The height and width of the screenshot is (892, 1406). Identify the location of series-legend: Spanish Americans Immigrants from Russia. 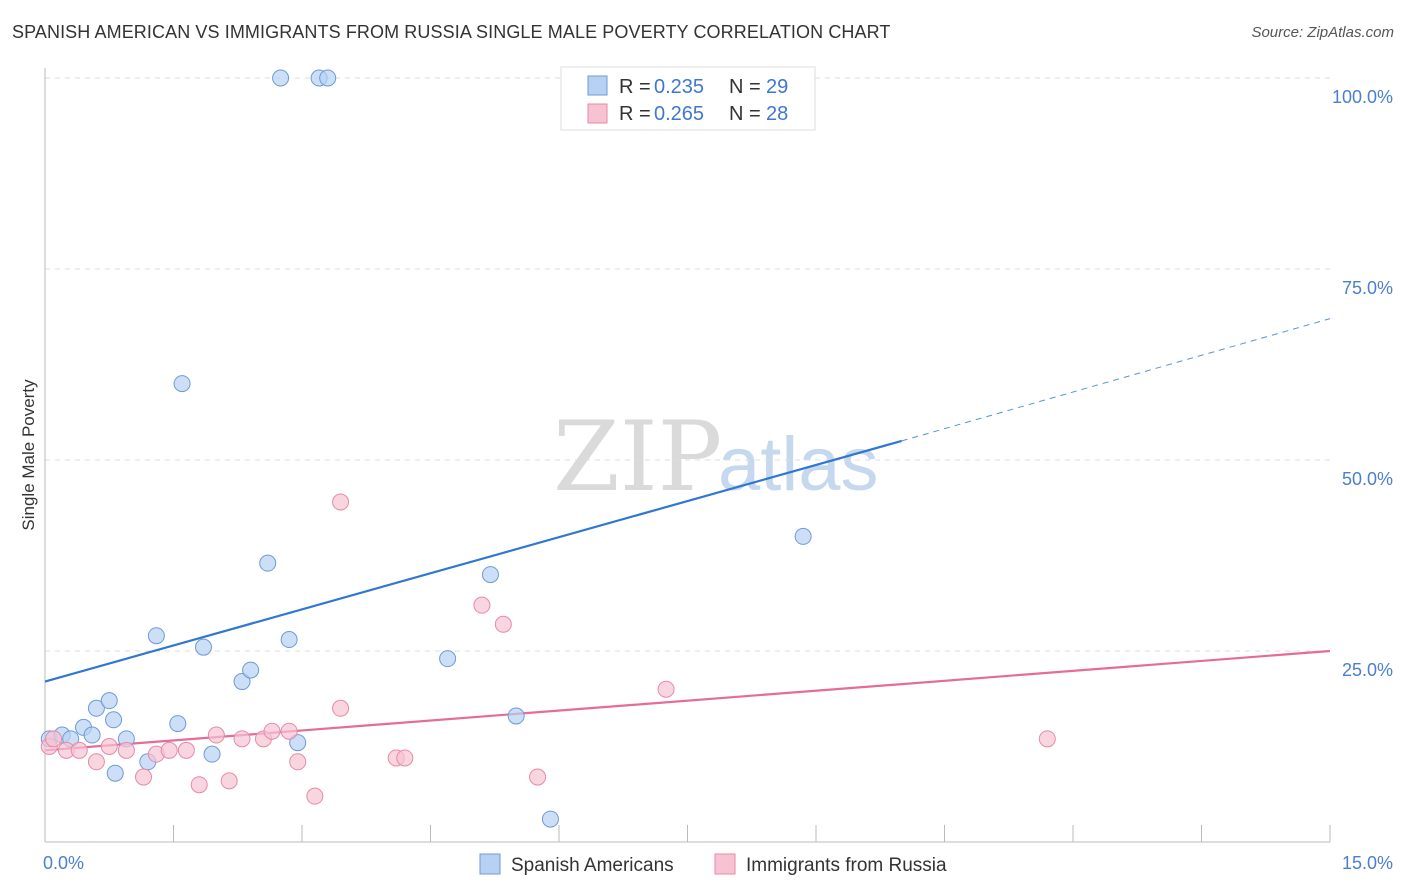
(713, 864).